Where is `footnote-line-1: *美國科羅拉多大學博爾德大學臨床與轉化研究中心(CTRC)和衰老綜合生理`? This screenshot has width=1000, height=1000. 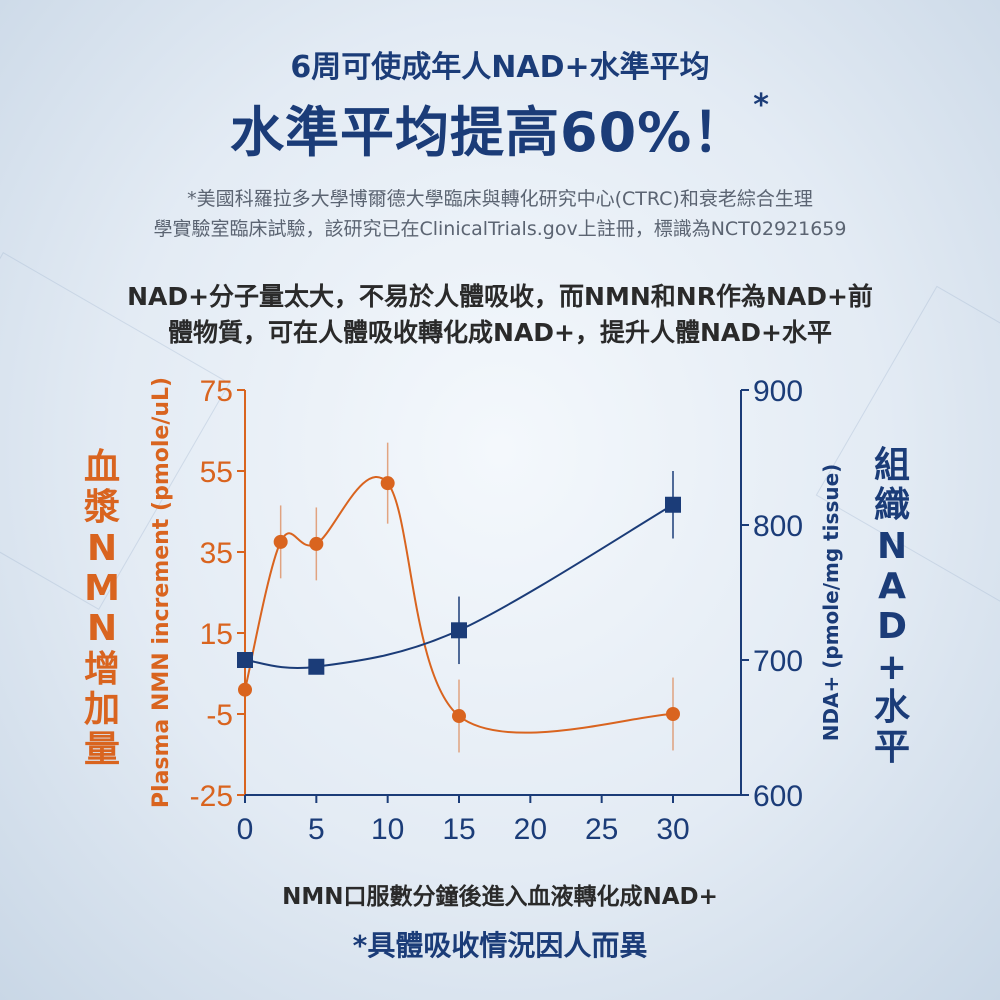 footnote-line-1: *美國科羅拉多大學博爾德大學臨床與轉化研究中心(CTRC)和衰老綜合生理 is located at coordinates (500, 199).